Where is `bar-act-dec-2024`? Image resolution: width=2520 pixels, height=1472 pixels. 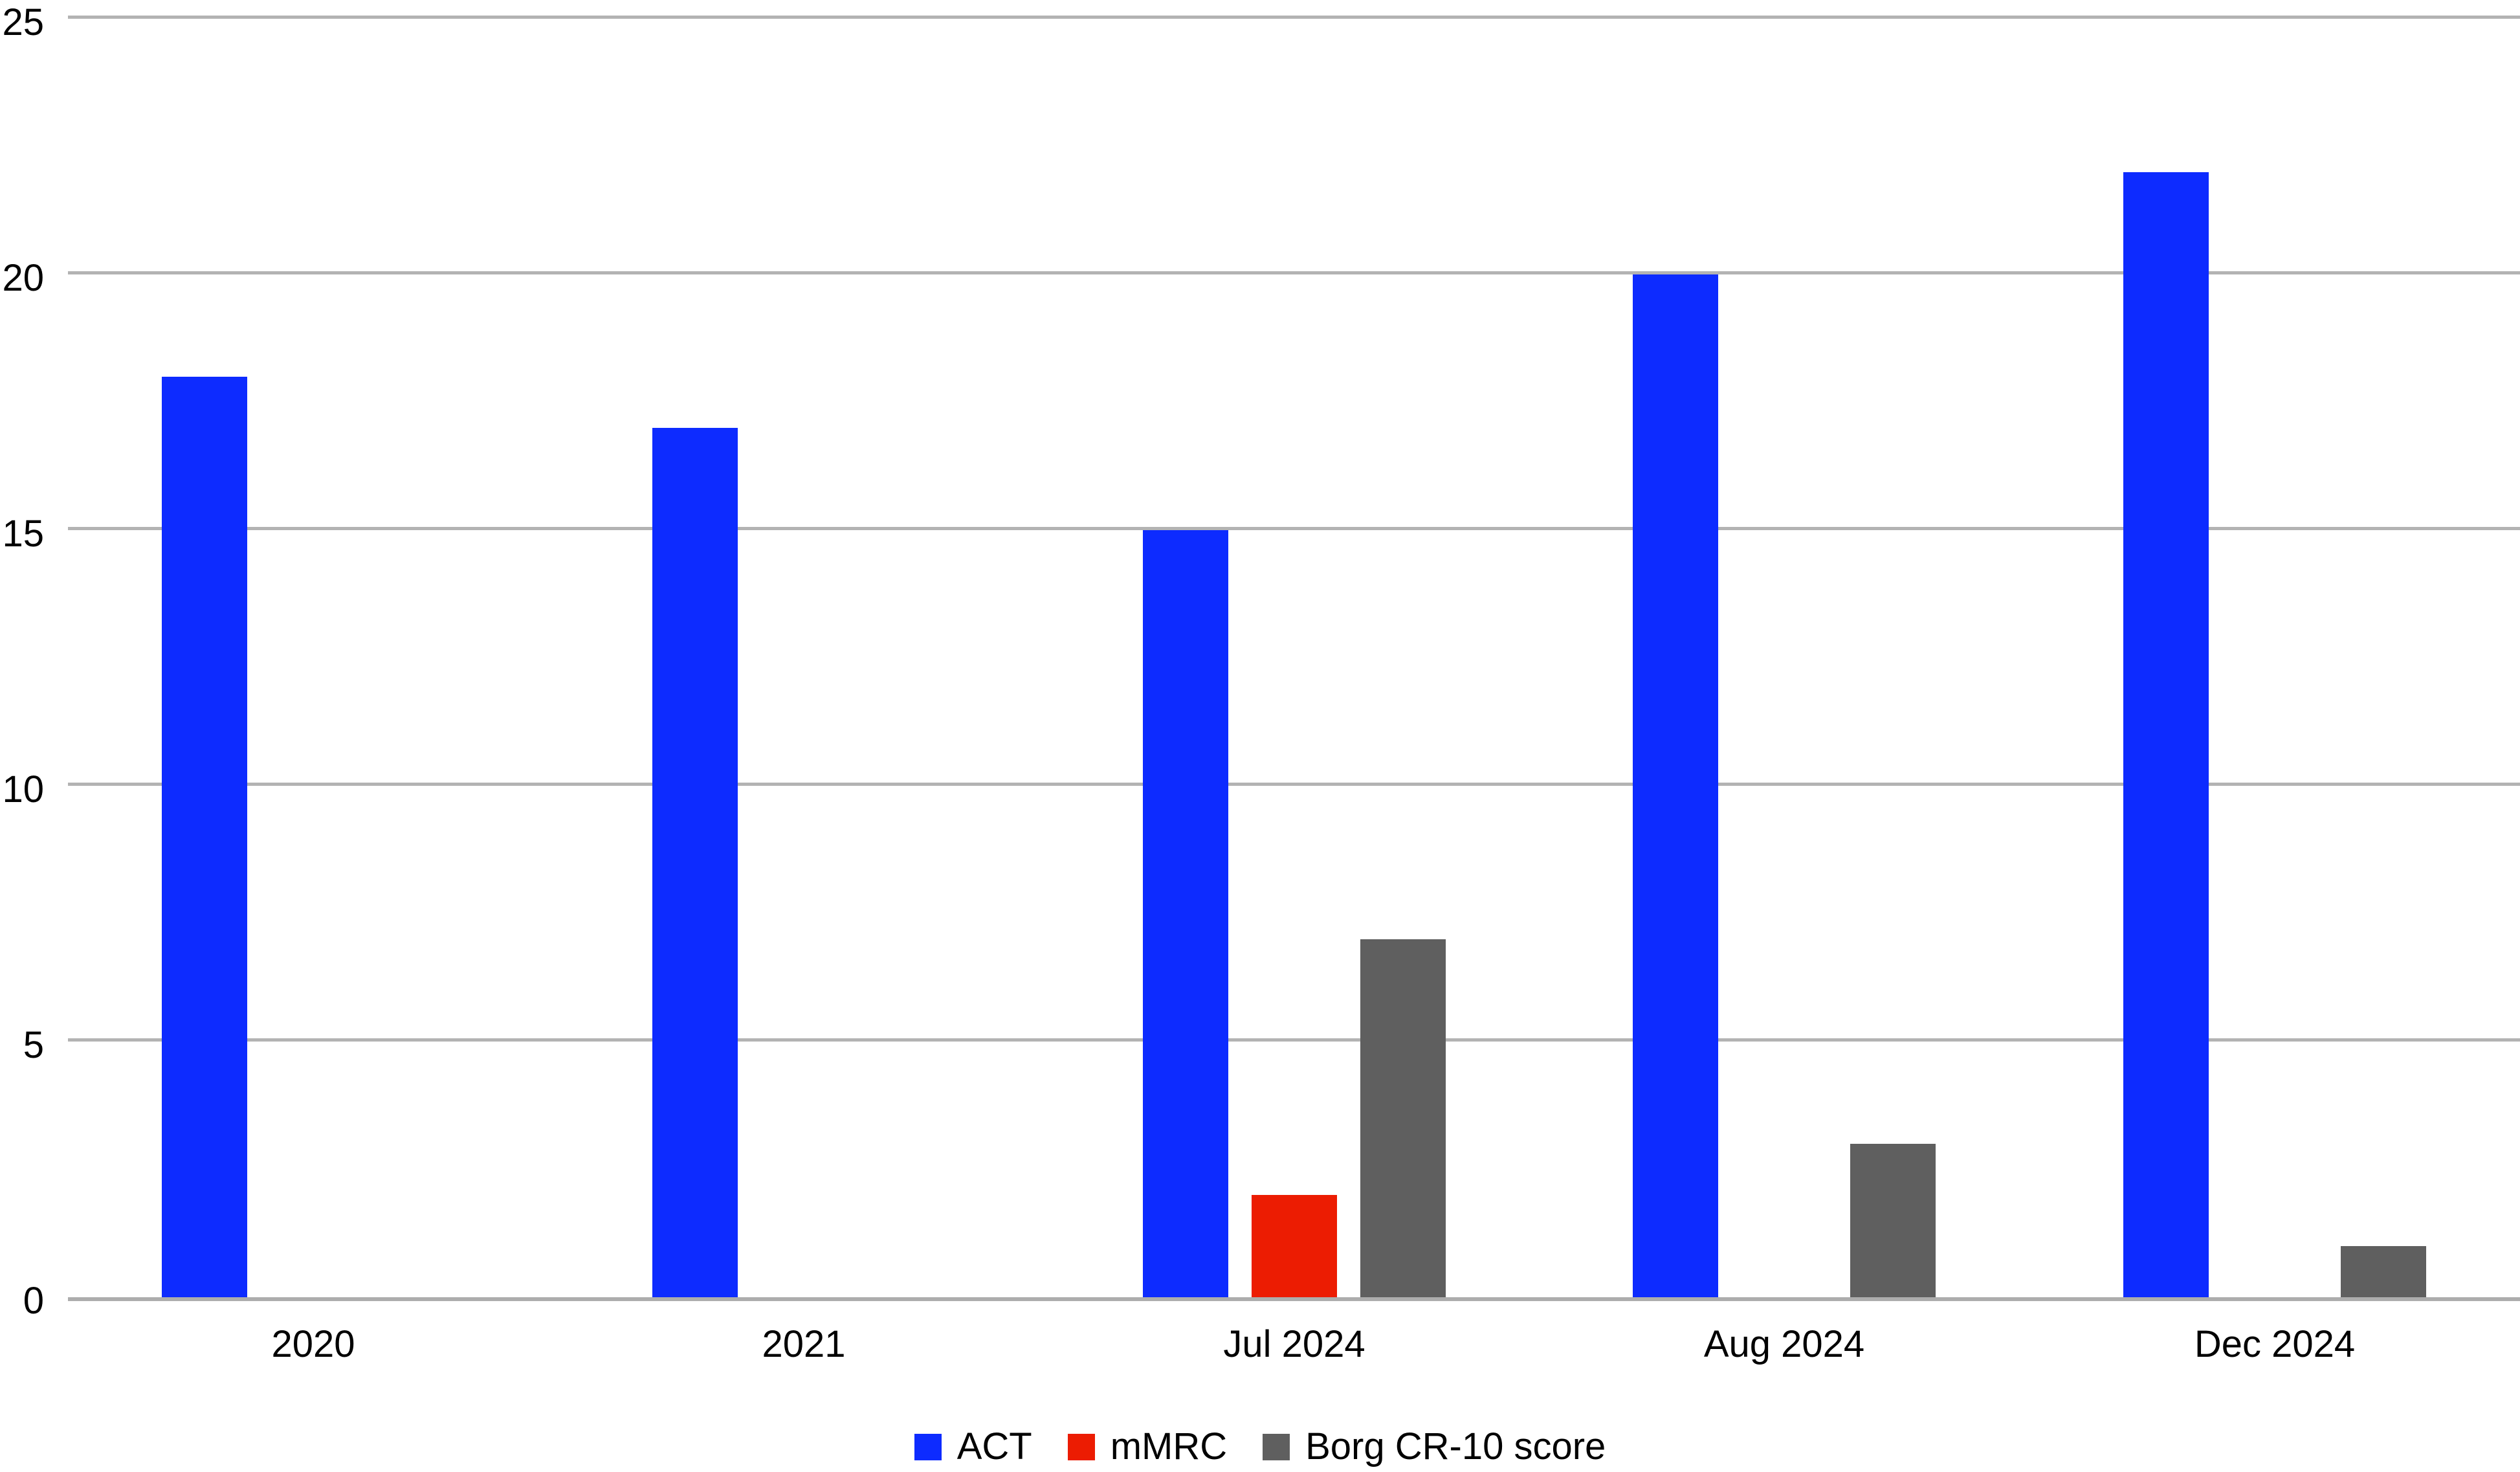
bar-act-dec-2024 is located at coordinates (2166, 734).